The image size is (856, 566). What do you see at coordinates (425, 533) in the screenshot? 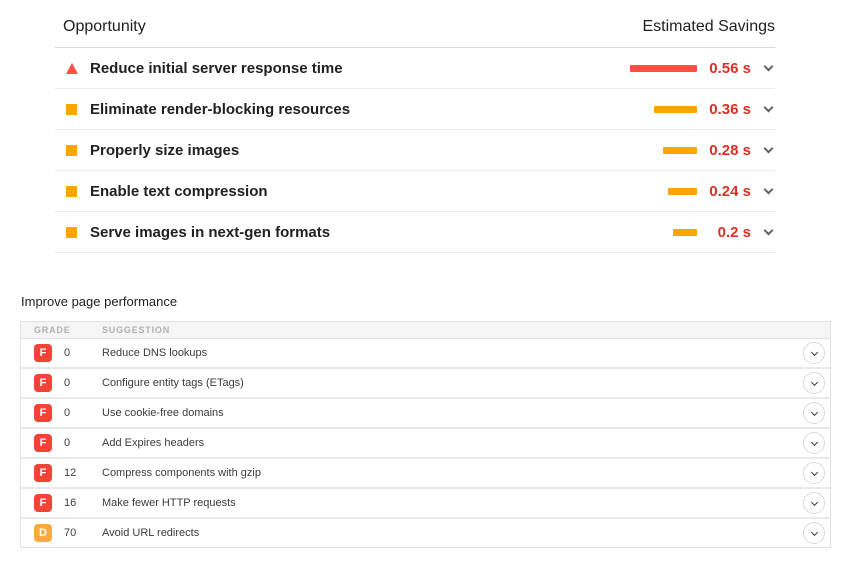
I see `performance-row: D 70 Avoid URL redirects` at bounding box center [425, 533].